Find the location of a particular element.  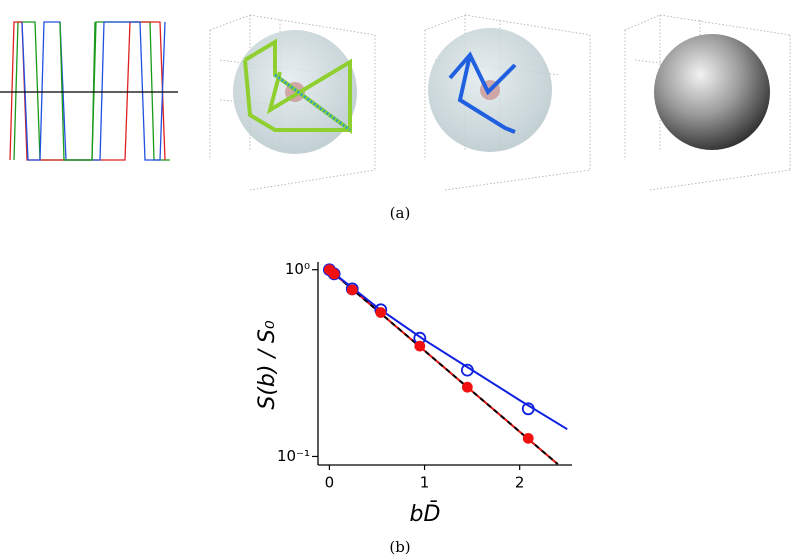

x-axis-label: bD̄ is located at coordinates (425, 514).